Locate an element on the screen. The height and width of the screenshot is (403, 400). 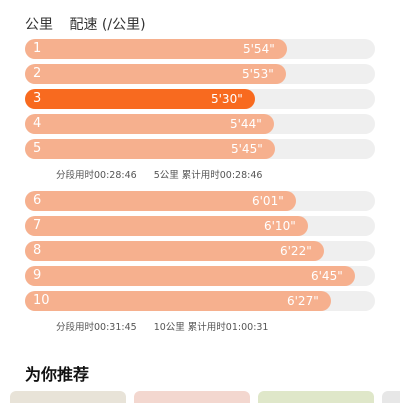
split-pace: 6'45" is located at coordinates (327, 276).